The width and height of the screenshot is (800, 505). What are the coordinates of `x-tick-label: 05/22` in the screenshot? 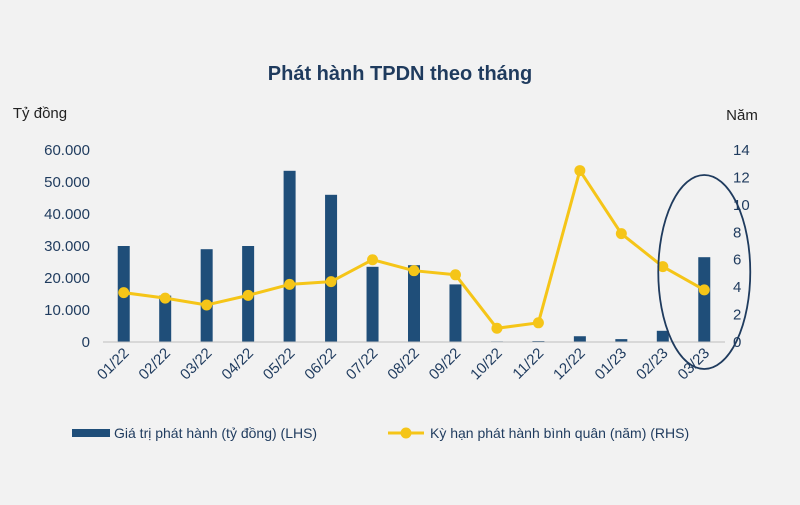 It's located at (279, 364).